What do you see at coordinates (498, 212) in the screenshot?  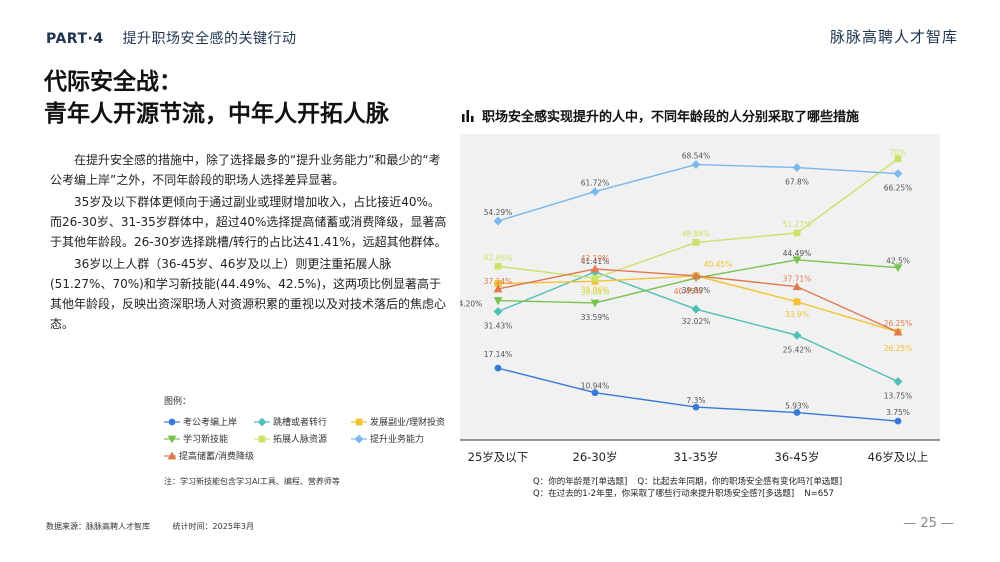 I see `data-label: 54.29%` at bounding box center [498, 212].